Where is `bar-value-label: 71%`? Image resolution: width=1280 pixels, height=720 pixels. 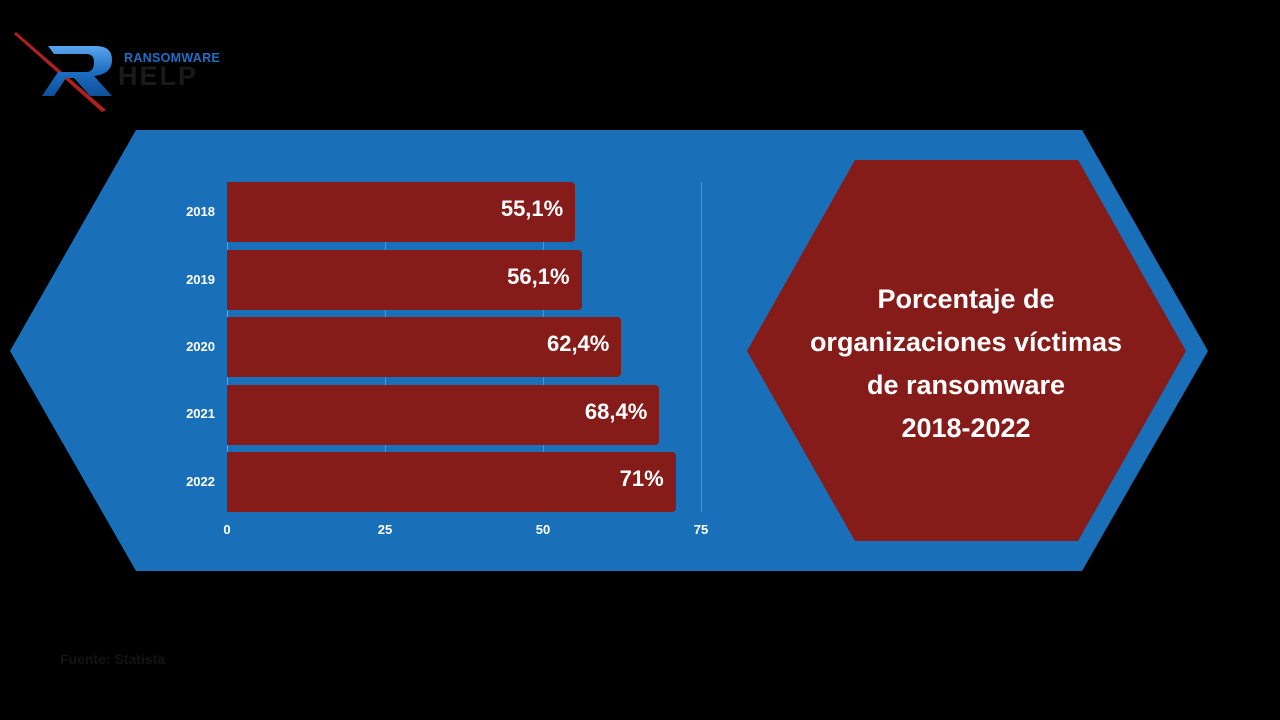
bar-value-label: 71% is located at coordinates (641, 478).